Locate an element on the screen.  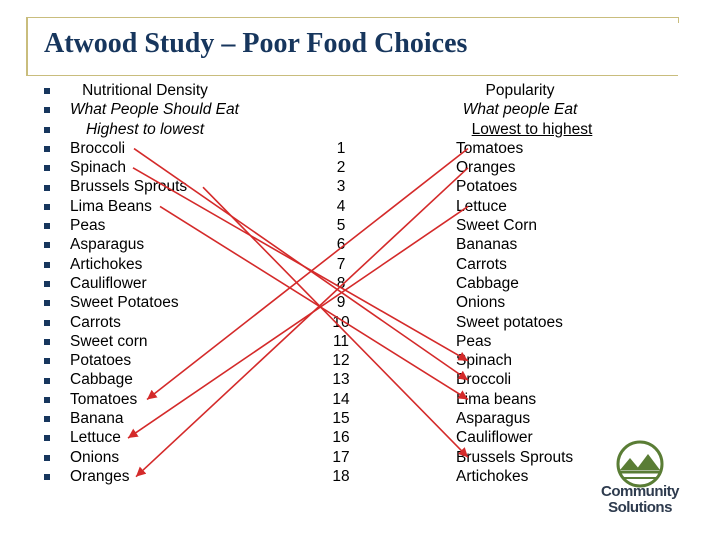
left-food-item: Cabbage is located at coordinates (101, 380).